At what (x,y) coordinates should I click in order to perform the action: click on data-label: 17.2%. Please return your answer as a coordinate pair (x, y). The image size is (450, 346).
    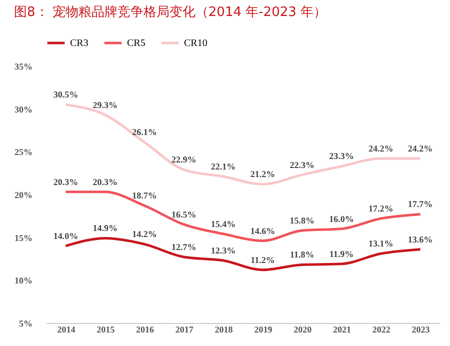
    Looking at the image, I should click on (381, 208).